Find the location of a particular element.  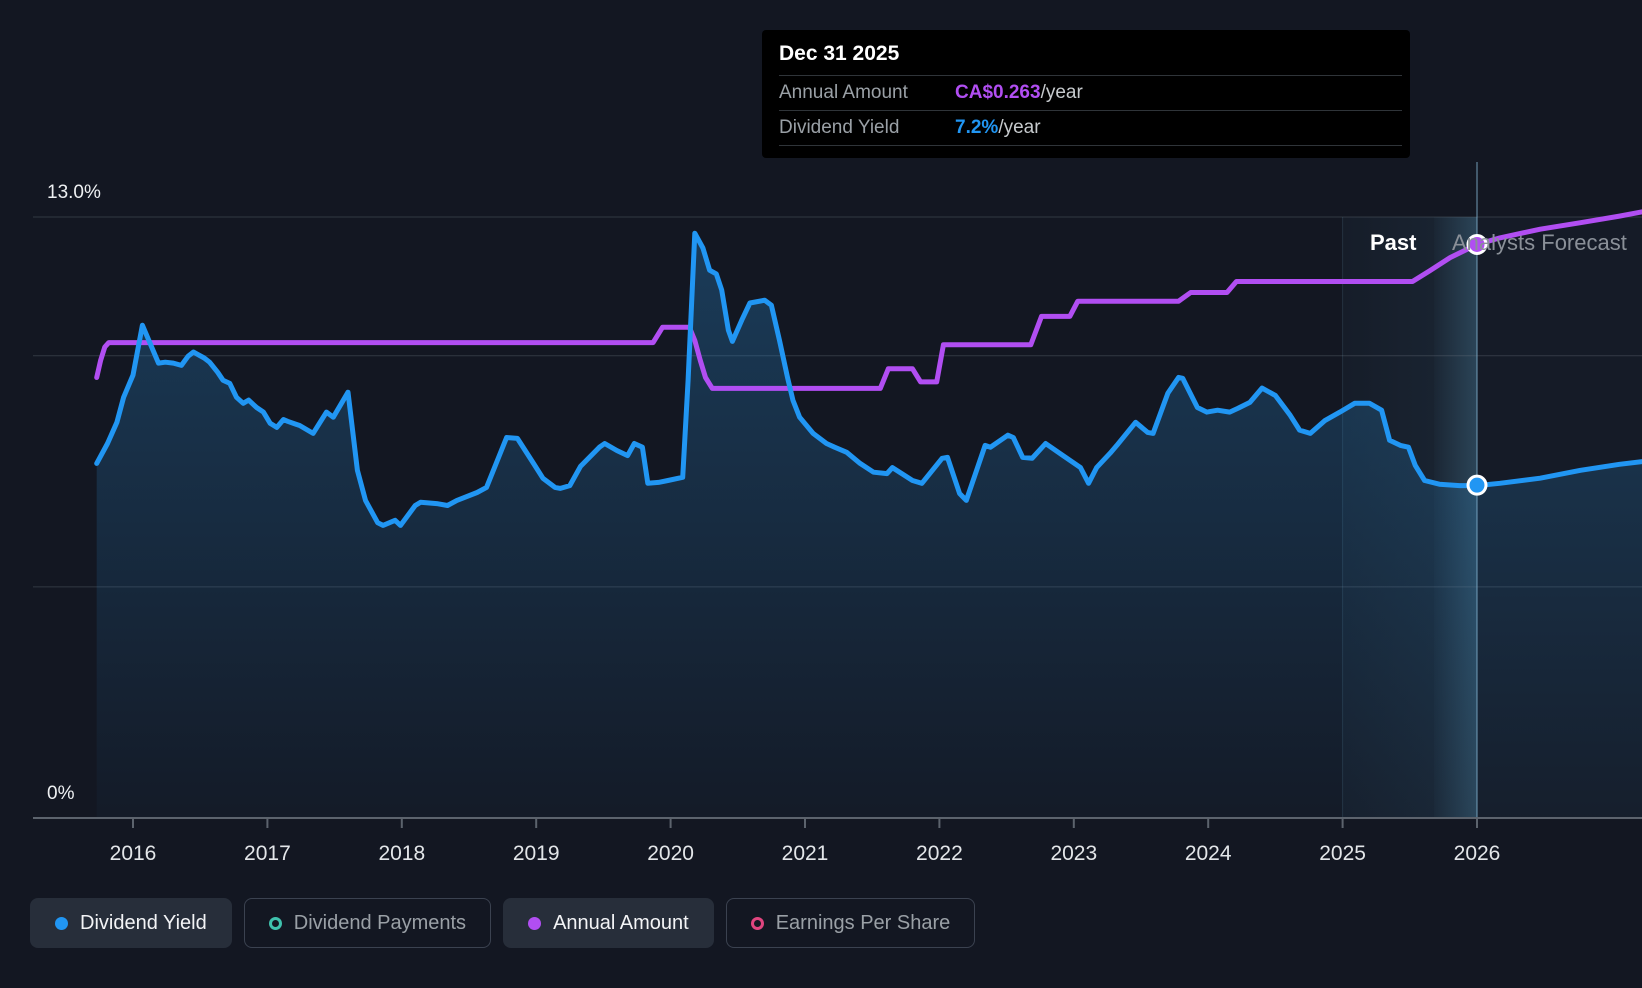

tooltip-label: Dividend Yield is located at coordinates (839, 127).